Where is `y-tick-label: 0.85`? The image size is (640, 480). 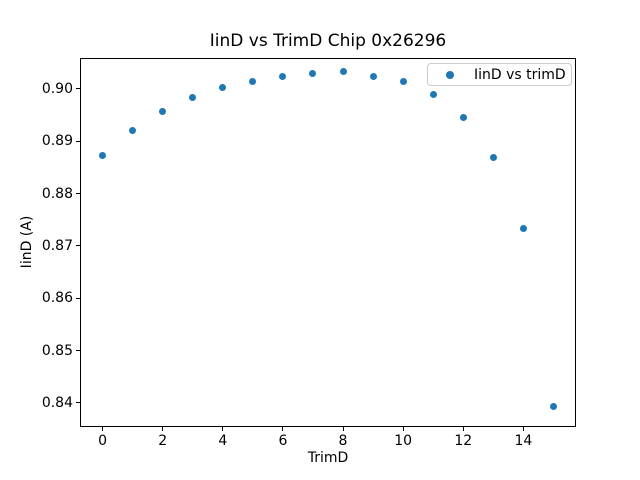
y-tick-label: 0.85 is located at coordinates (57, 350).